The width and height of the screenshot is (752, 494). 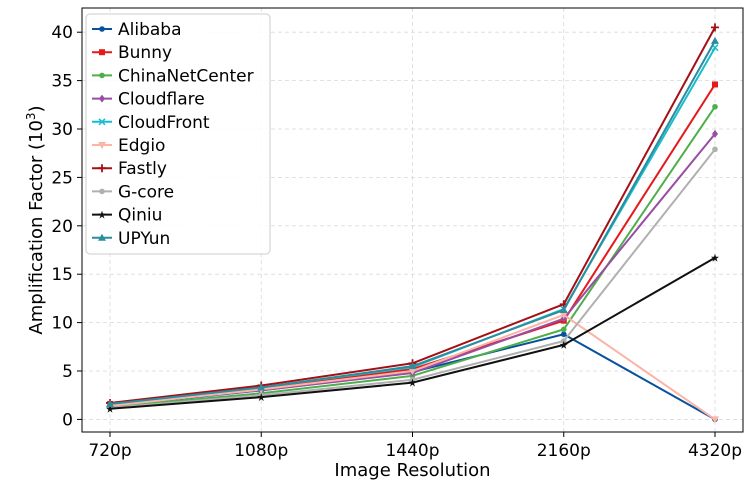 What do you see at coordinates (62, 33) in the screenshot?
I see `y-tick-label: 40` at bounding box center [62, 33].